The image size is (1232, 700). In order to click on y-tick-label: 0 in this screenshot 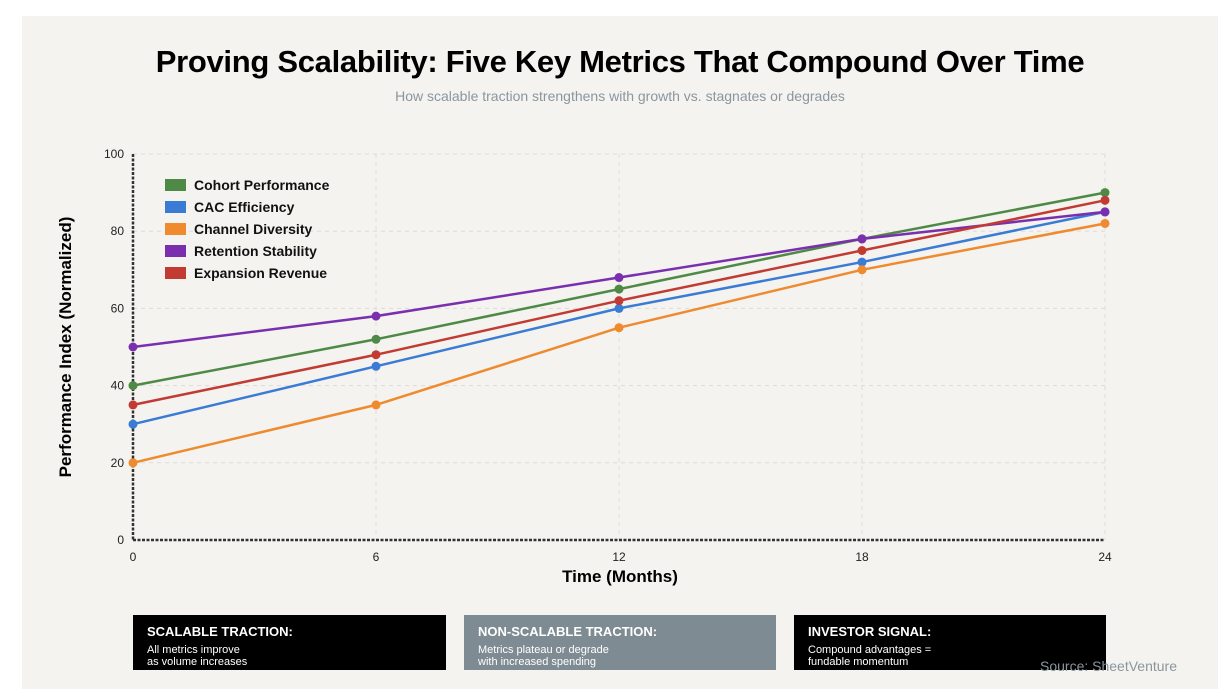, I will do `click(120, 540)`.